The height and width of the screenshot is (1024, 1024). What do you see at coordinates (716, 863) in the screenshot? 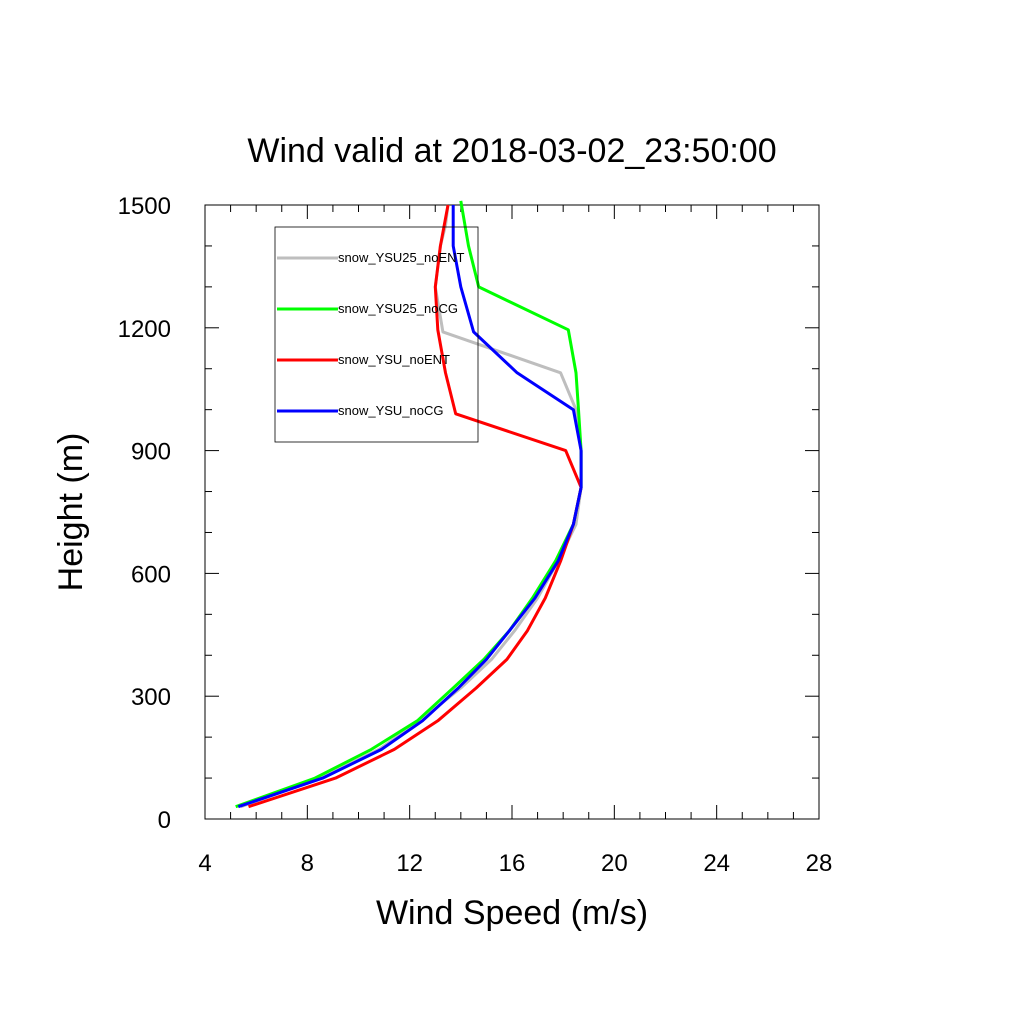
I see `x-tick-label: 24` at bounding box center [716, 863].